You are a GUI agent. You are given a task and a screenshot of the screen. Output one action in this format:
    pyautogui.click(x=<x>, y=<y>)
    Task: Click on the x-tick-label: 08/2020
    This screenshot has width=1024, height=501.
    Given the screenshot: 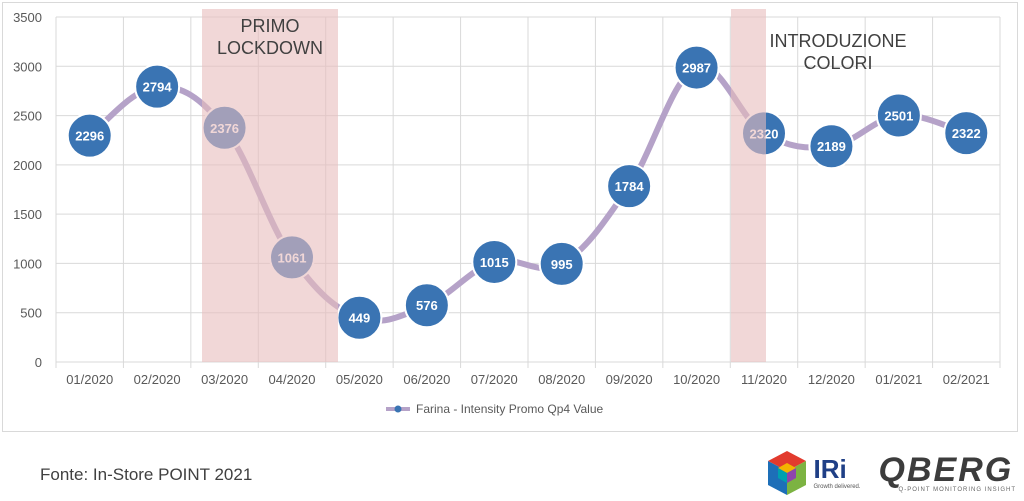 What is the action you would take?
    pyautogui.click(x=561, y=379)
    